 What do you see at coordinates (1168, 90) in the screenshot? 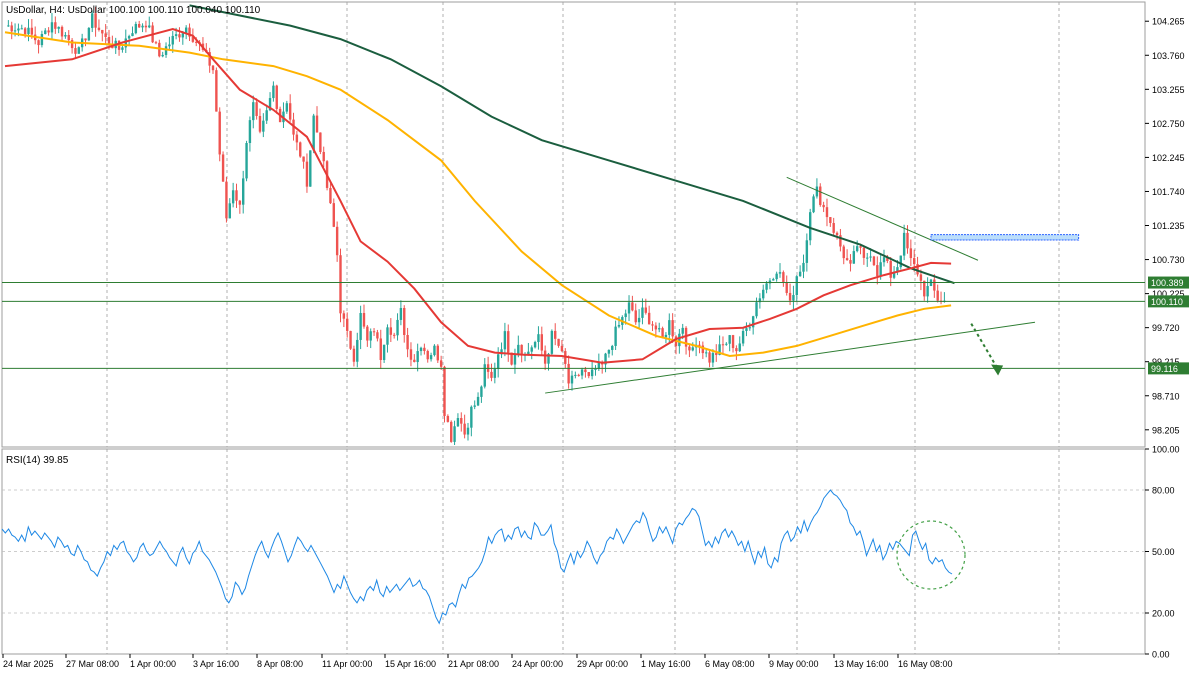
I see `price-axis-label: 103.255` at bounding box center [1168, 90].